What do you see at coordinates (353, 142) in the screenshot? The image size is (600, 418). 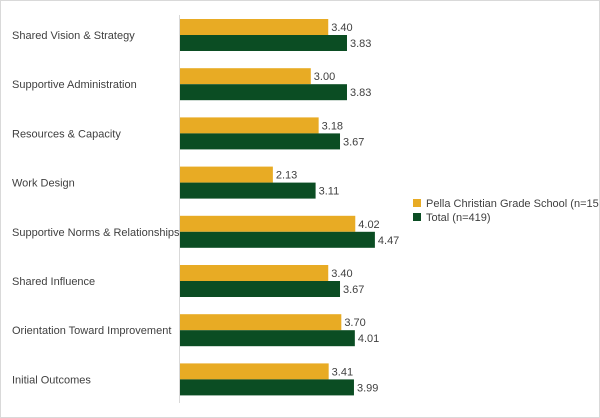 I see `value-label-total-resources-and-capacity: 3.67` at bounding box center [353, 142].